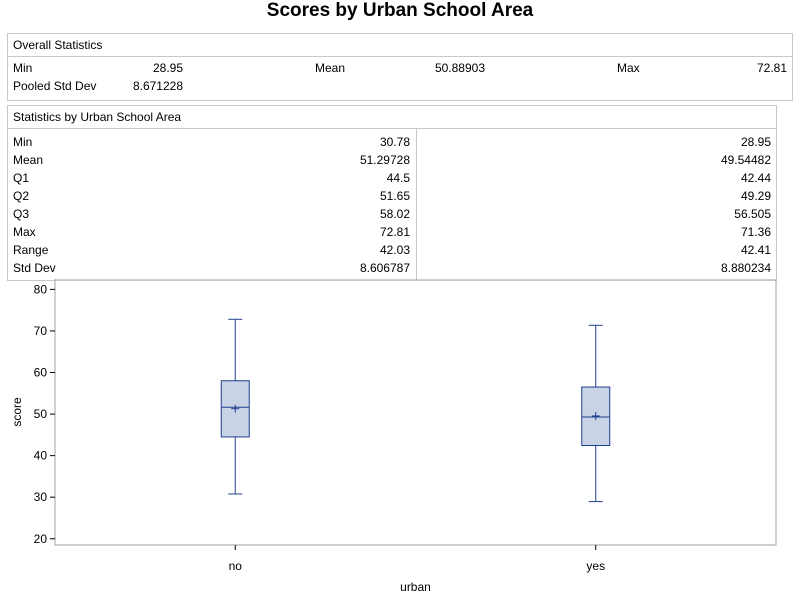 The height and width of the screenshot is (600, 800). What do you see at coordinates (41, 289) in the screenshot?
I see `y-tick-label: 80` at bounding box center [41, 289].